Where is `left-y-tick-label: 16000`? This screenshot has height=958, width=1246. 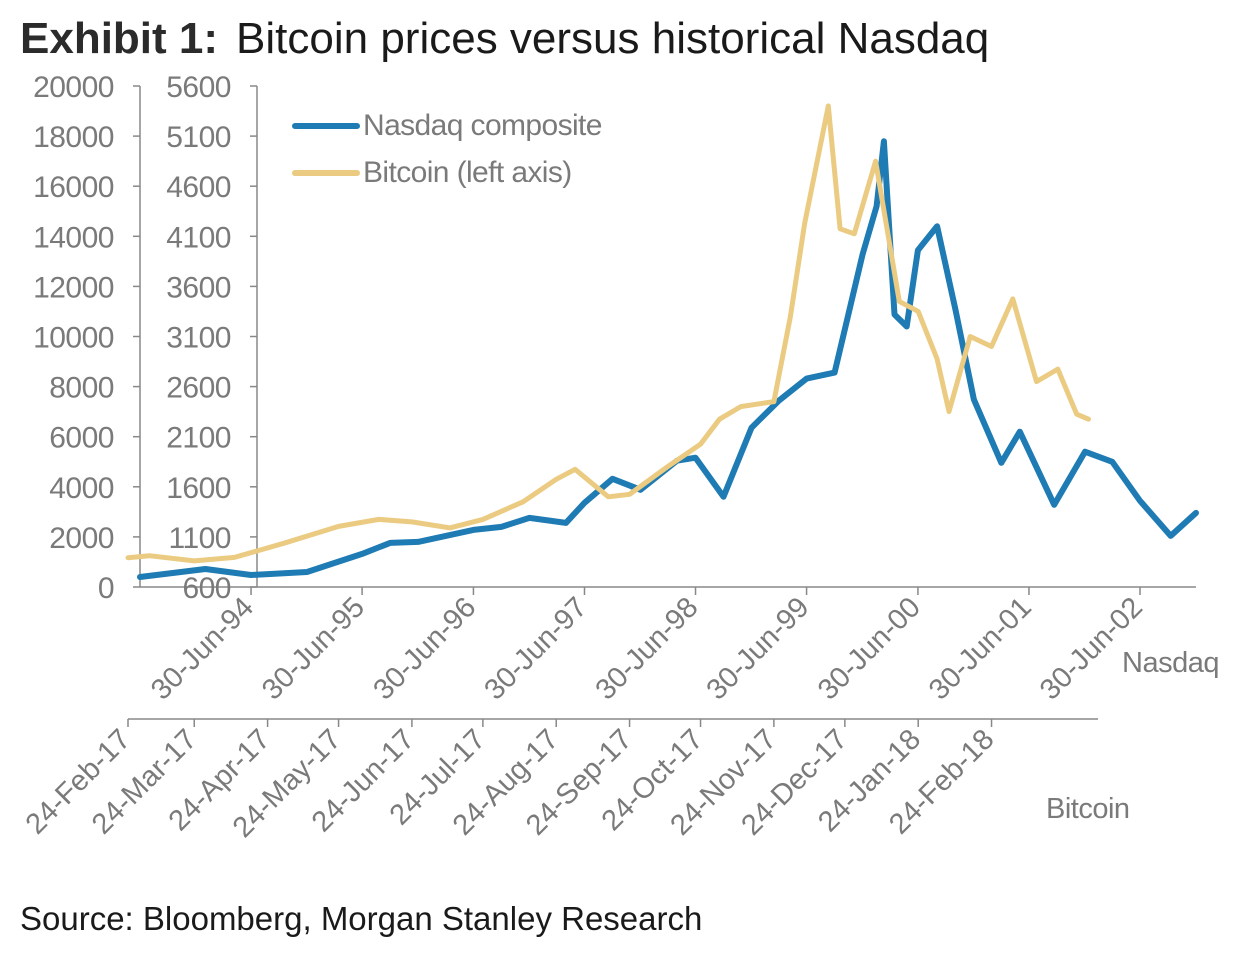 left-y-tick-label: 16000 is located at coordinates (73, 187).